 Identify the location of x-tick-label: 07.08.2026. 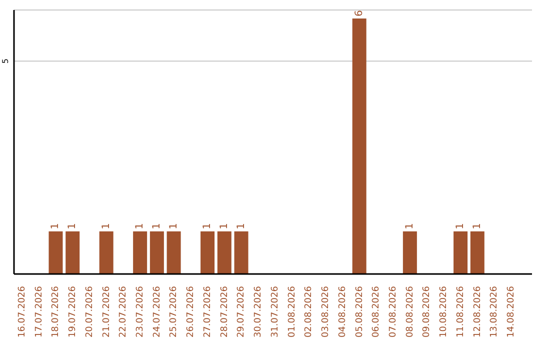
(393, 312).